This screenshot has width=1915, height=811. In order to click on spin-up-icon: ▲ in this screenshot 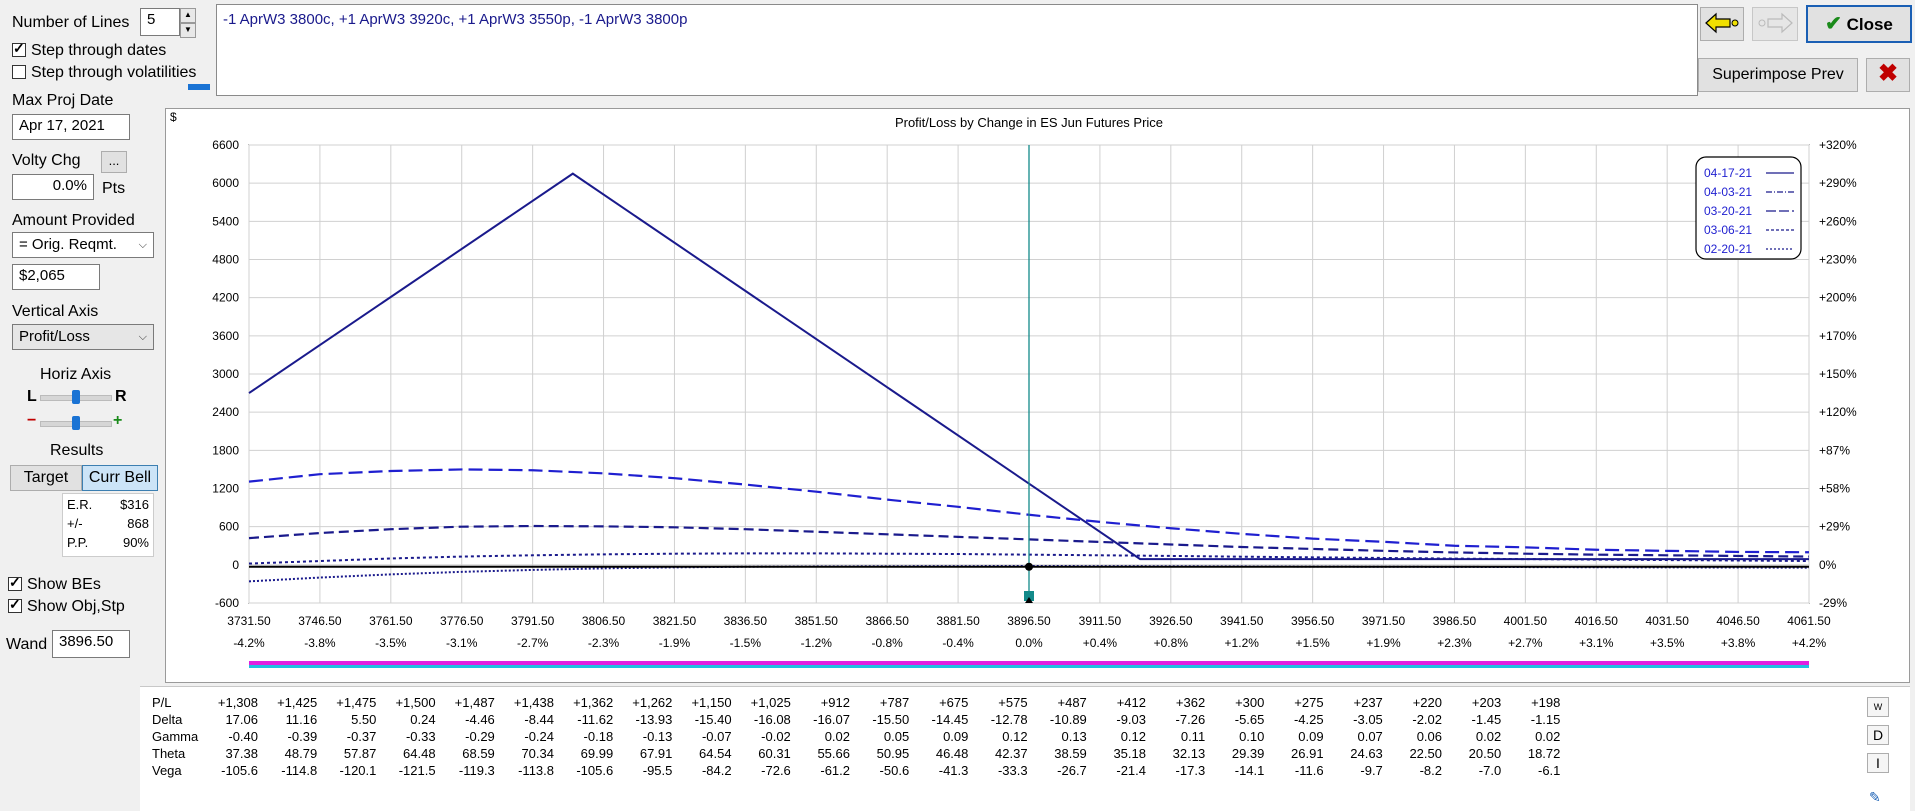, I will do `click(188, 15)`.